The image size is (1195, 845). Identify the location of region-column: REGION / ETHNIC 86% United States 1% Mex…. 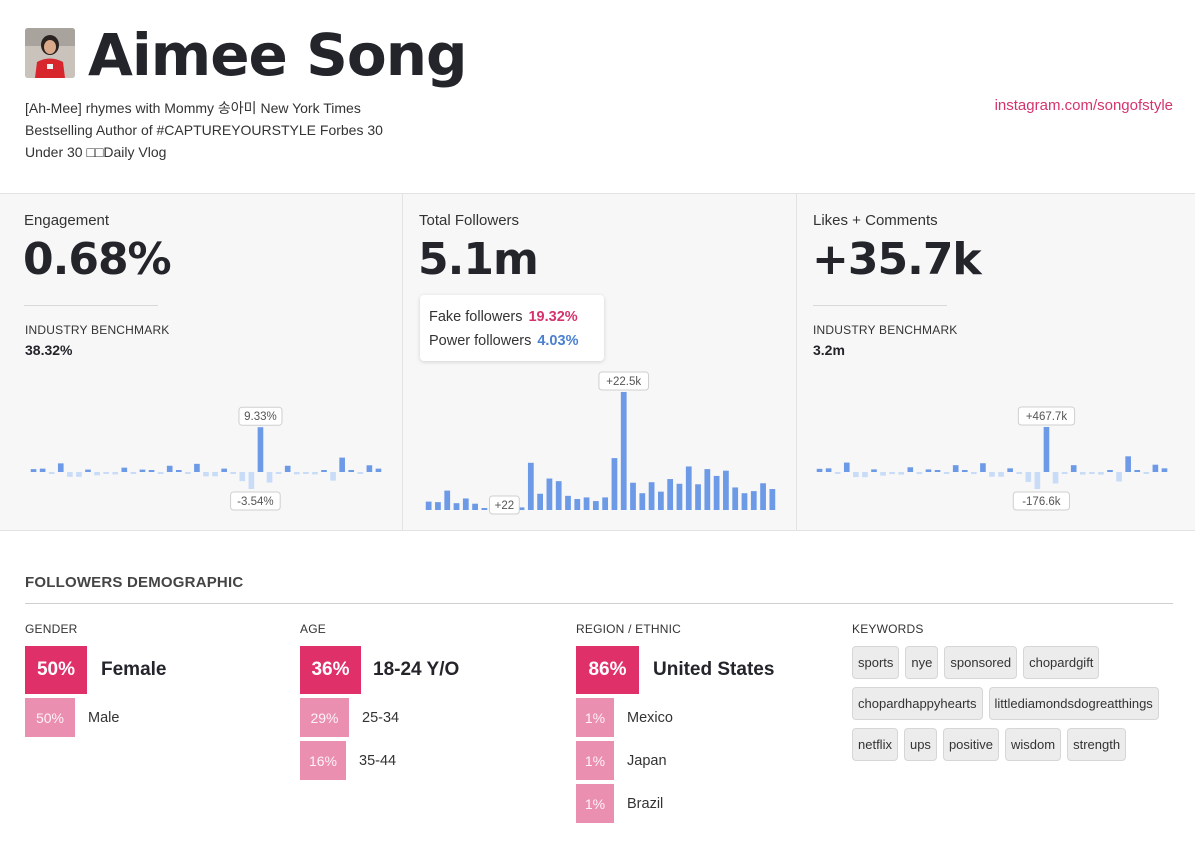
(675, 724).